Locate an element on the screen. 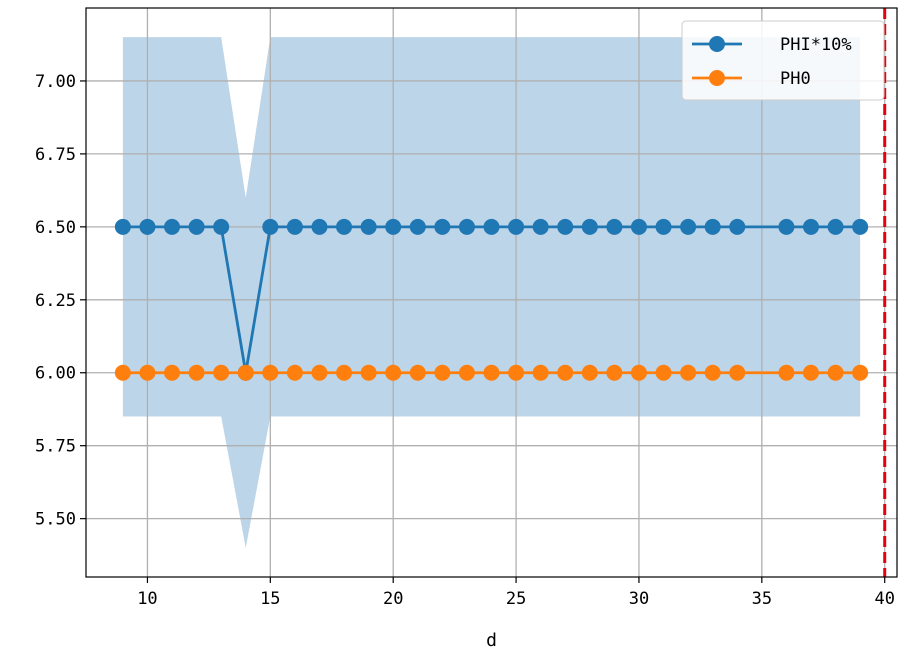 This screenshot has height=656, width=904. y-tick-label: 6.00 is located at coordinates (55, 374).